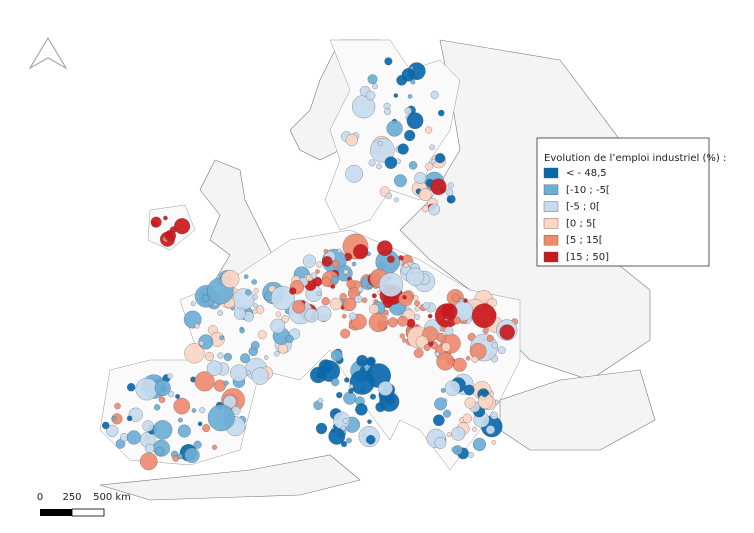 The width and height of the screenshot is (754, 533). What do you see at coordinates (635, 158) in the screenshot?
I see `legend-title: Evolution de l’emploi industriel (%) :` at bounding box center [635, 158].